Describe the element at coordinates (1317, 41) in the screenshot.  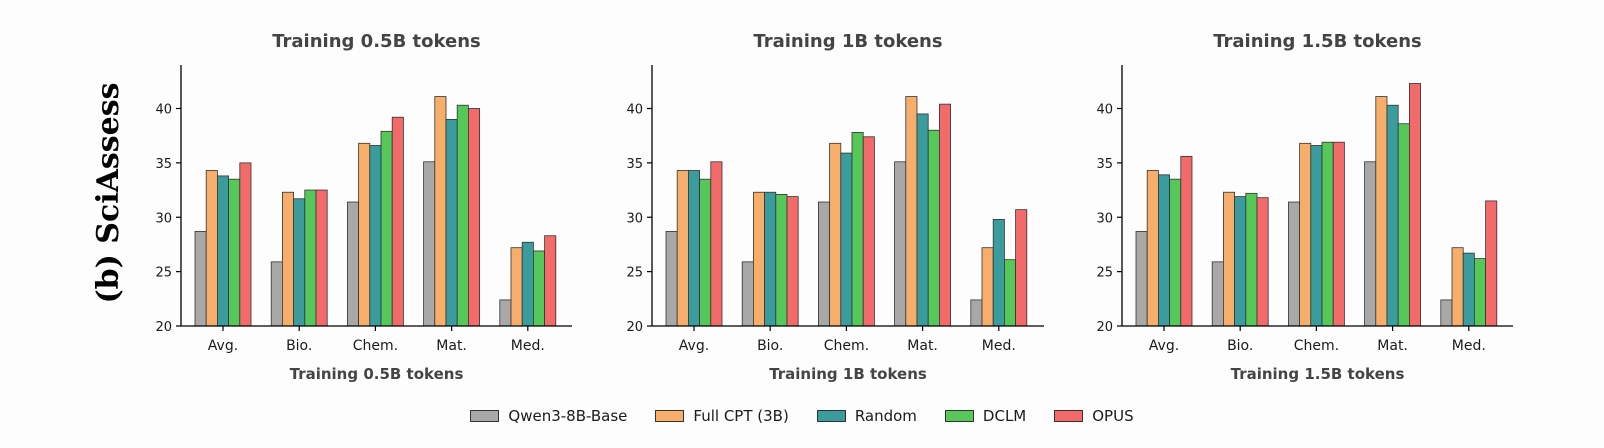
I see `chart-title: Training 1.5B tokens` at that location.